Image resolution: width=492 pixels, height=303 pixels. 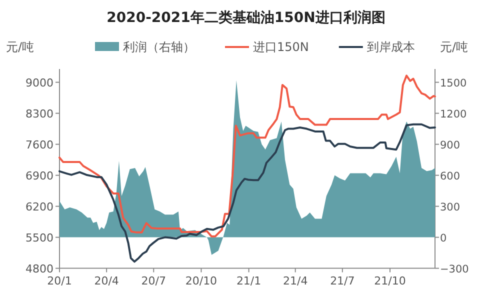 What do you see at coordinates (450, 145) in the screenshot?
I see `y2-tick-label: 900` at bounding box center [450, 145].